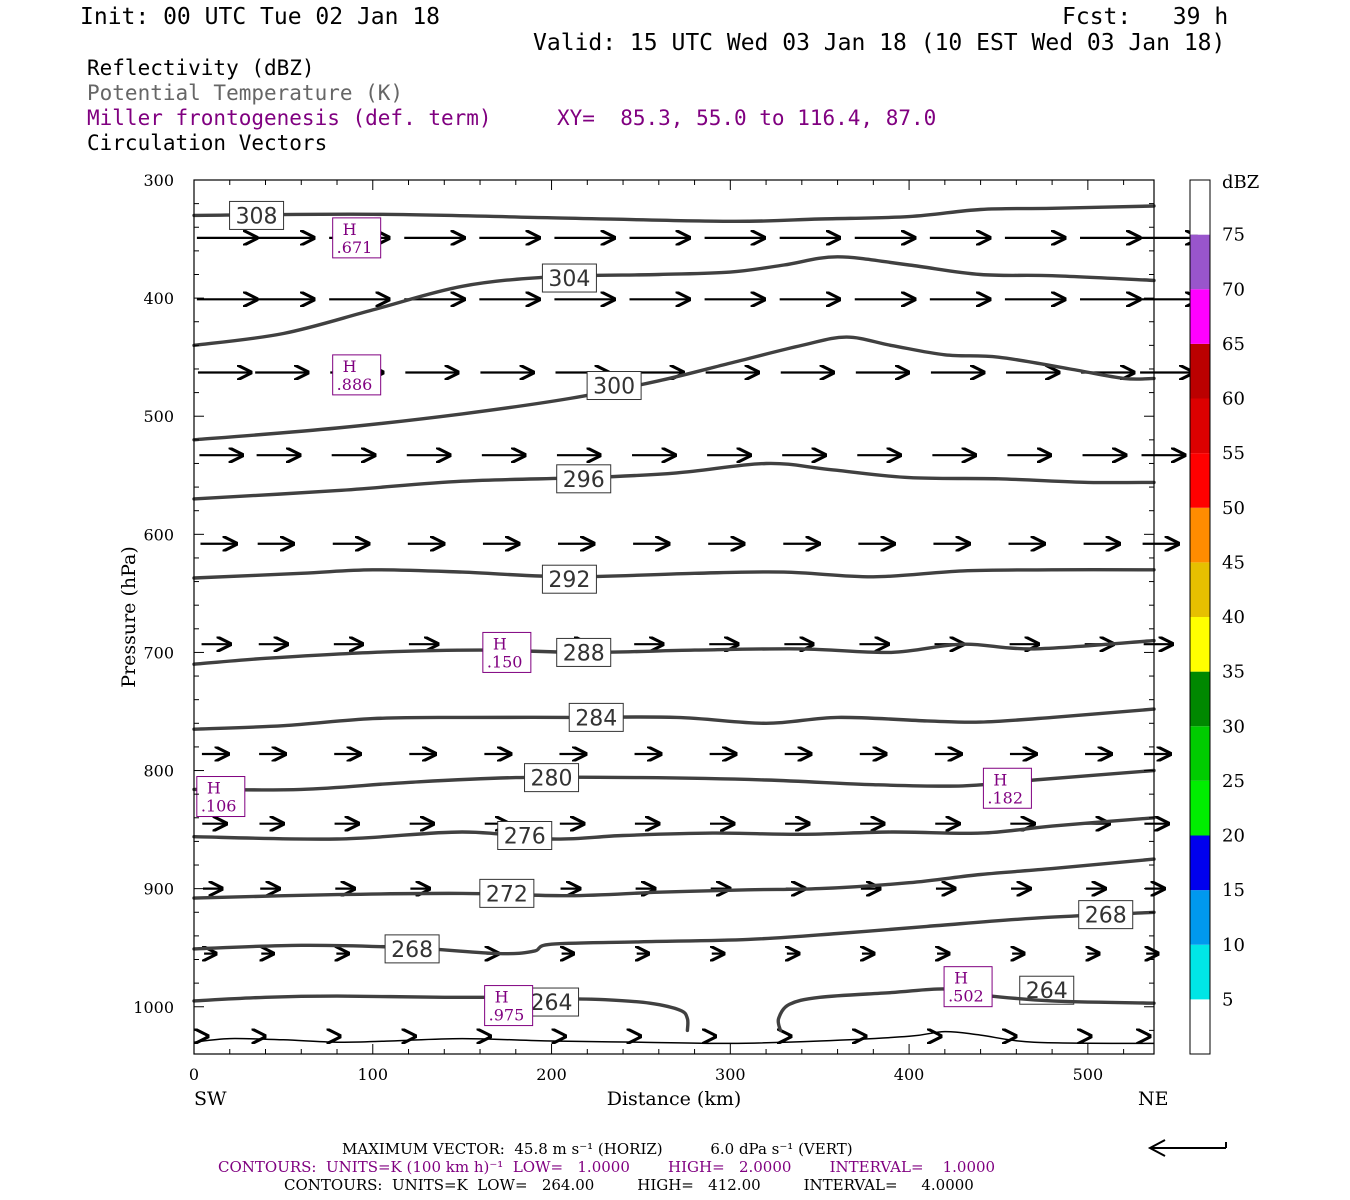 The image size is (1350, 1200). I want to click on theta-label: 296, so click(584, 480).